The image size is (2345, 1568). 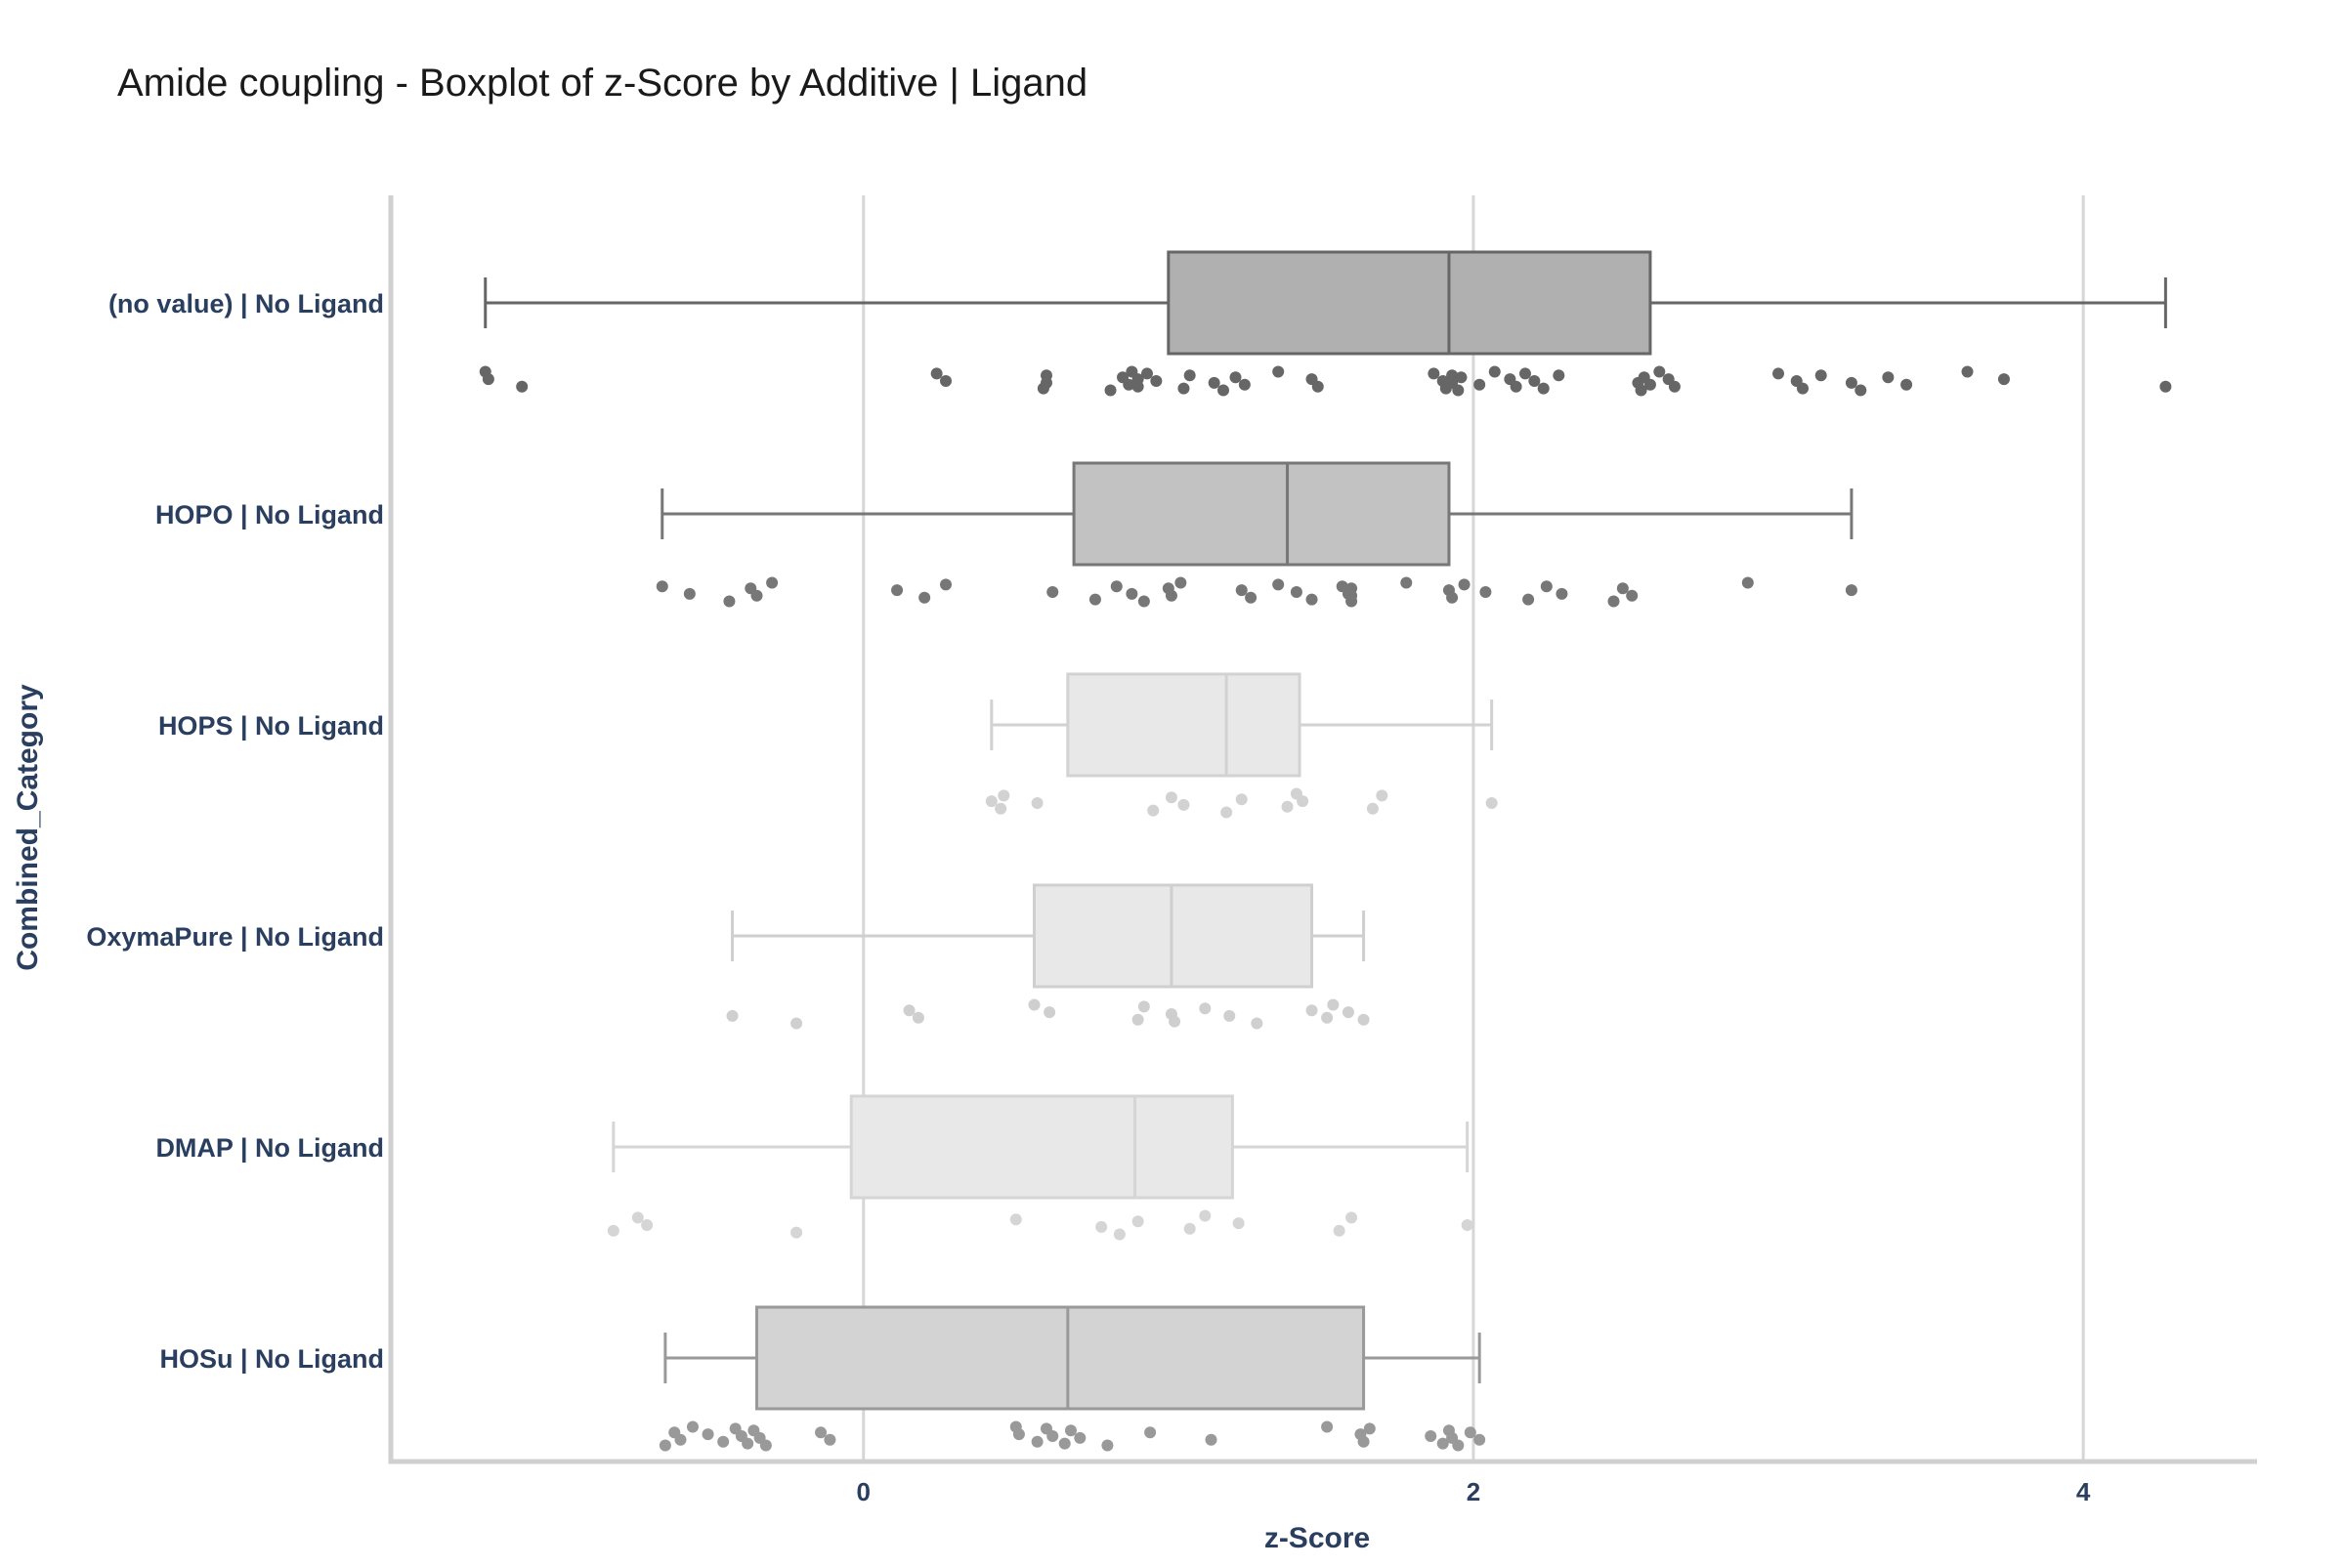 What do you see at coordinates (246, 303) in the screenshot?
I see `y-tick-label: (no value) | No Ligand` at bounding box center [246, 303].